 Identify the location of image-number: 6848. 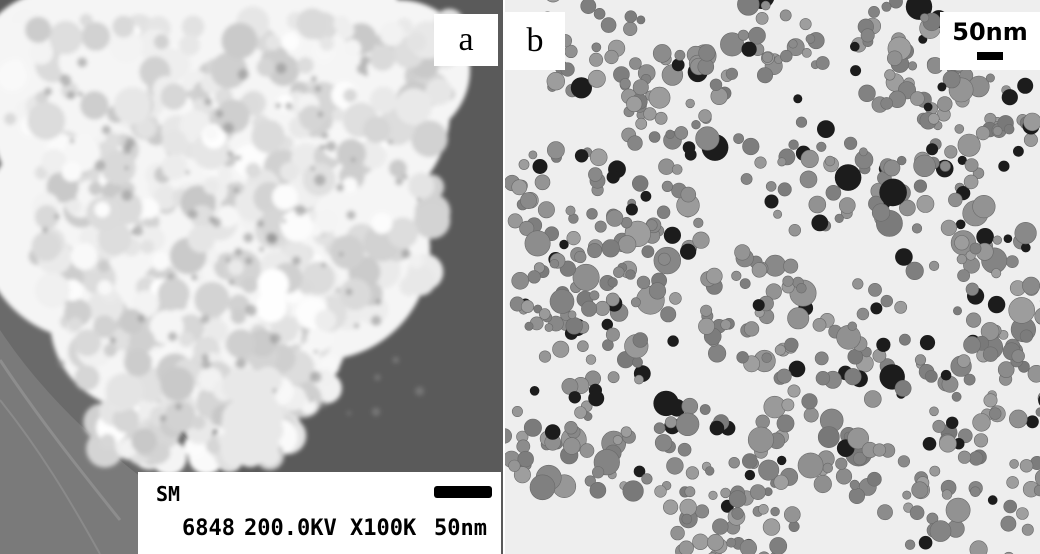
(208, 528).